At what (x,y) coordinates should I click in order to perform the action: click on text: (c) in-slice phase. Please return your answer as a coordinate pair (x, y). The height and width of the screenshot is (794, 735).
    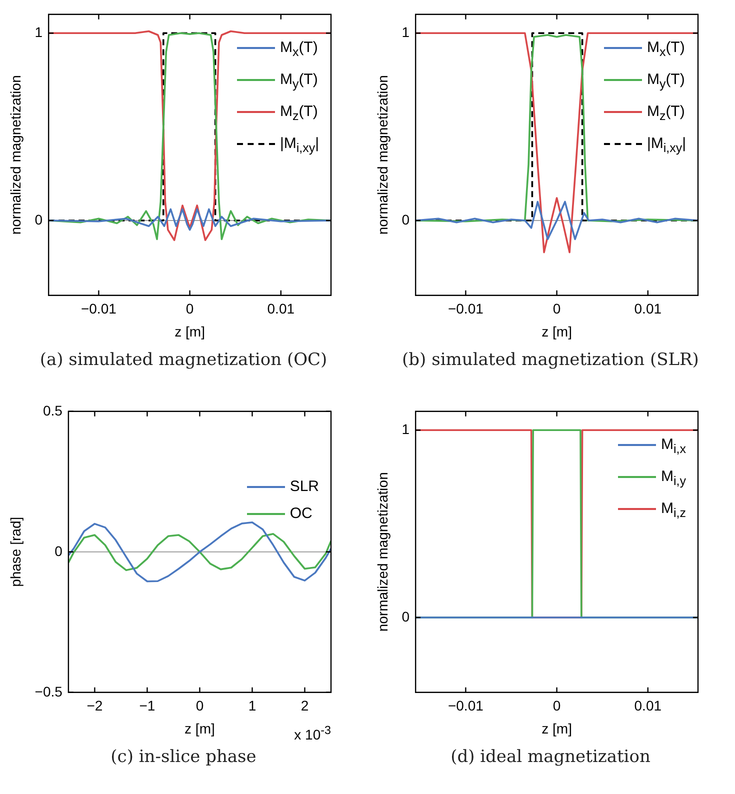
    Looking at the image, I should click on (184, 757).